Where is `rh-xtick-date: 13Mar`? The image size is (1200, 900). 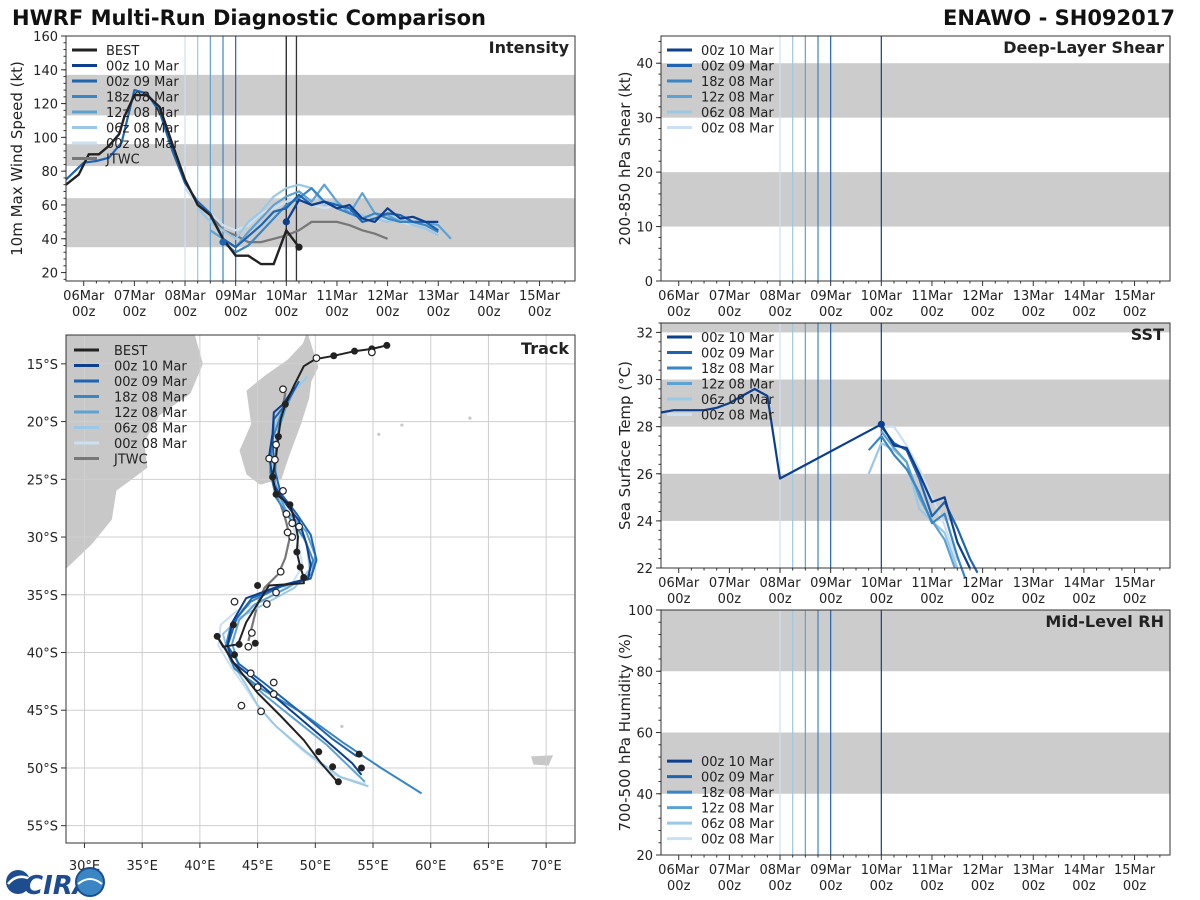 rh-xtick-date: 13Mar is located at coordinates (1034, 870).